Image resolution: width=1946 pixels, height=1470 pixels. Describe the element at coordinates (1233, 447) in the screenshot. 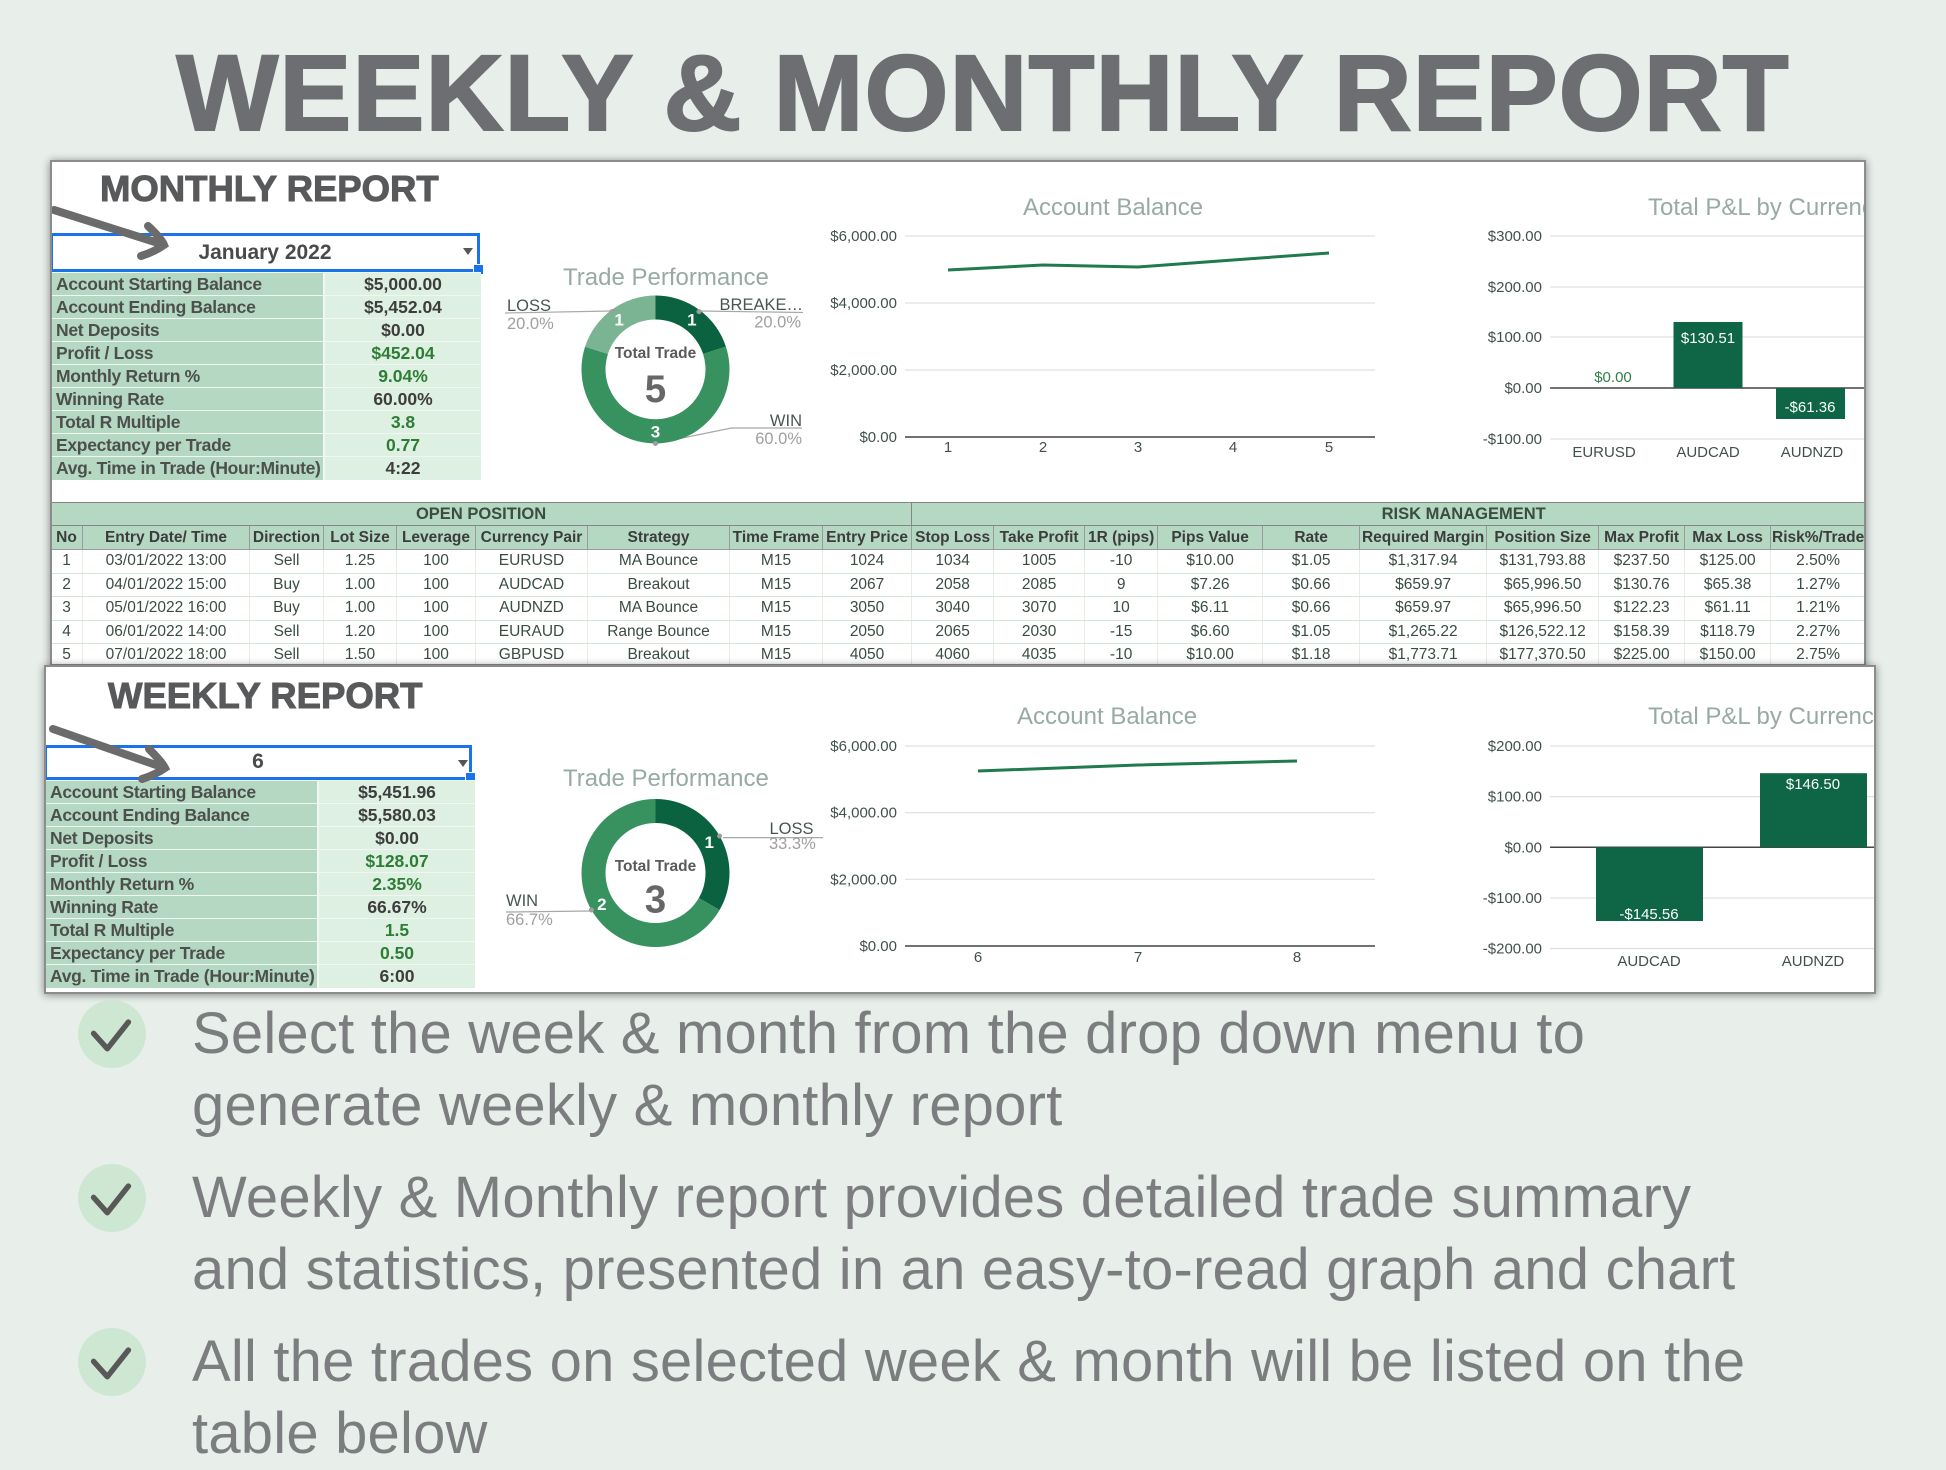

I see `svg-text: 4` at that location.